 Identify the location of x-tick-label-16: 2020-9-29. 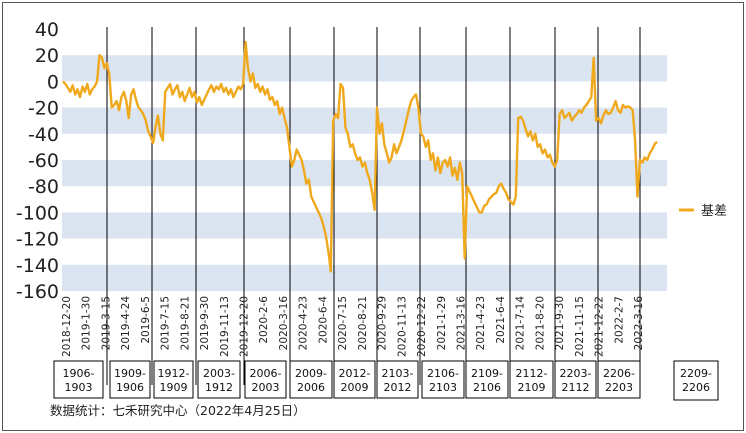
(383, 323).